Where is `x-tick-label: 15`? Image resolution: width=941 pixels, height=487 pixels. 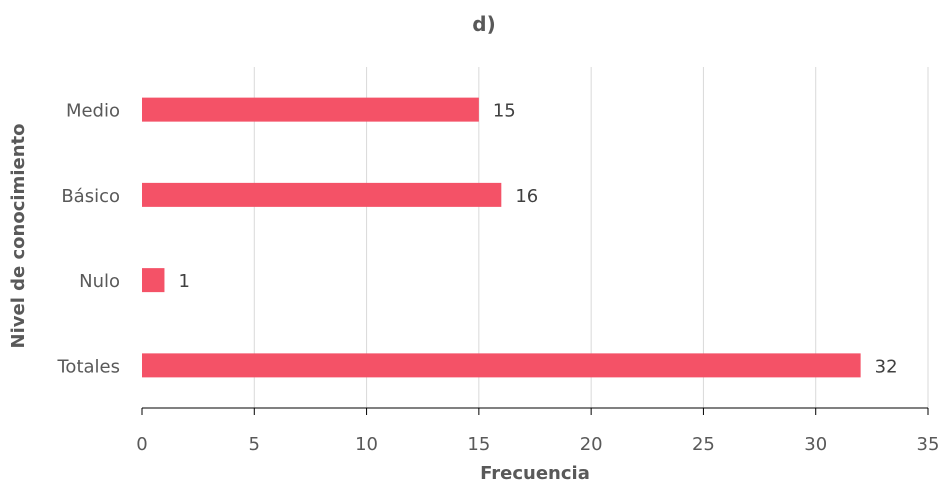
x-tick-label: 15 is located at coordinates (478, 444).